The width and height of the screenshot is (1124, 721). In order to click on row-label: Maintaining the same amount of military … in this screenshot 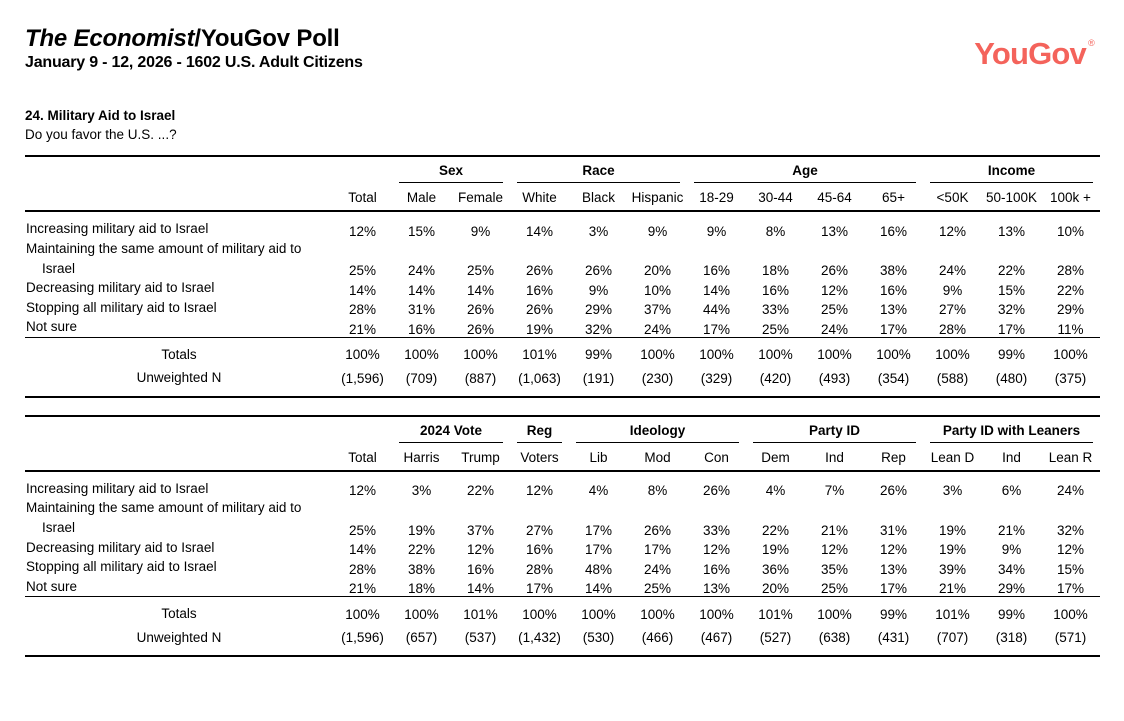, I will do `click(179, 258)`.